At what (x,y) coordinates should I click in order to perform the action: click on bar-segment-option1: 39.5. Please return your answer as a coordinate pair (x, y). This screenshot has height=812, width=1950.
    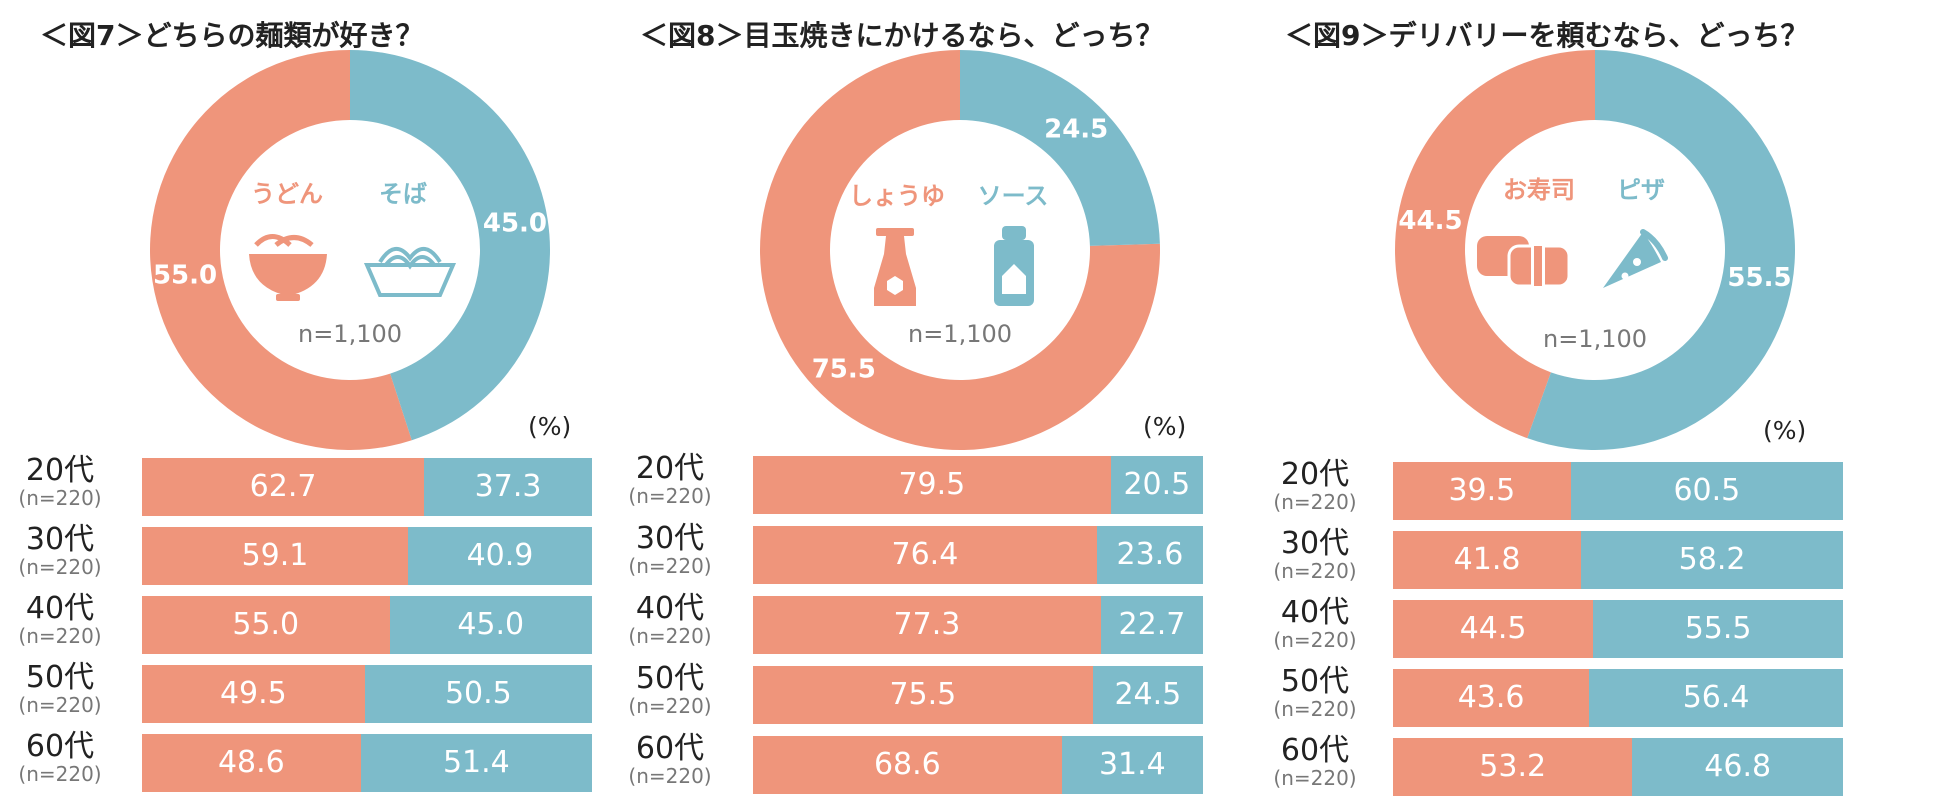
    Looking at the image, I should click on (1482, 491).